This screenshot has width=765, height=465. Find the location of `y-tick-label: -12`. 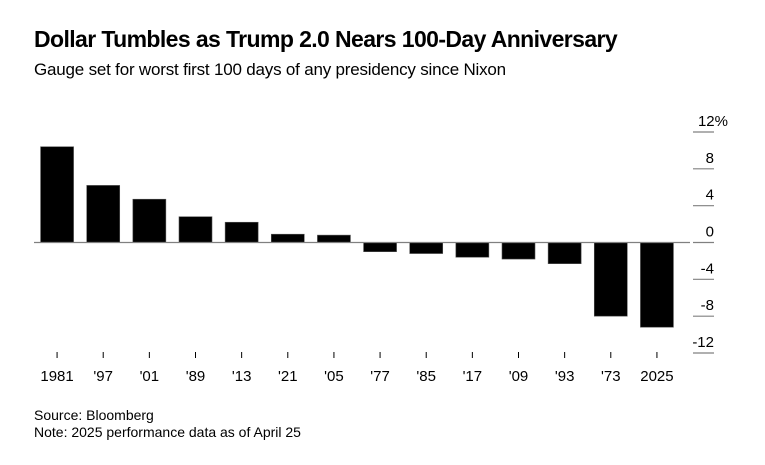

y-tick-label: -12 is located at coordinates (703, 342).